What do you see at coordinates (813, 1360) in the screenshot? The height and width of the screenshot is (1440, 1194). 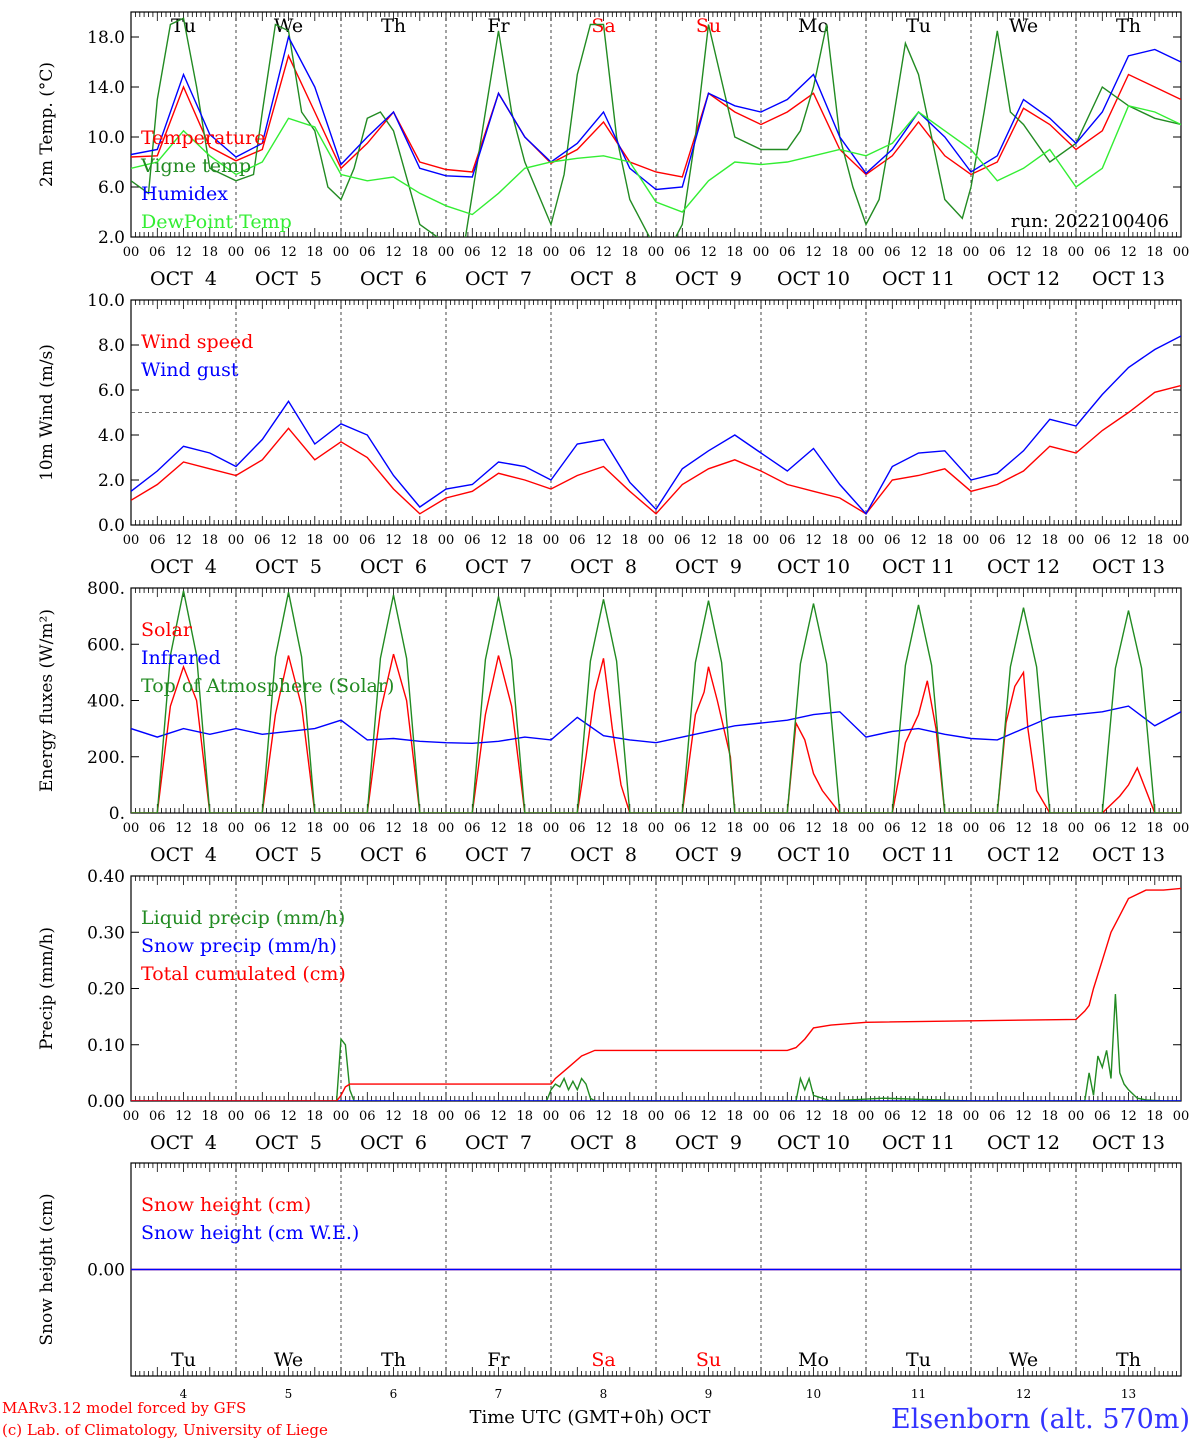 I see `weekday-label: Mo` at bounding box center [813, 1360].